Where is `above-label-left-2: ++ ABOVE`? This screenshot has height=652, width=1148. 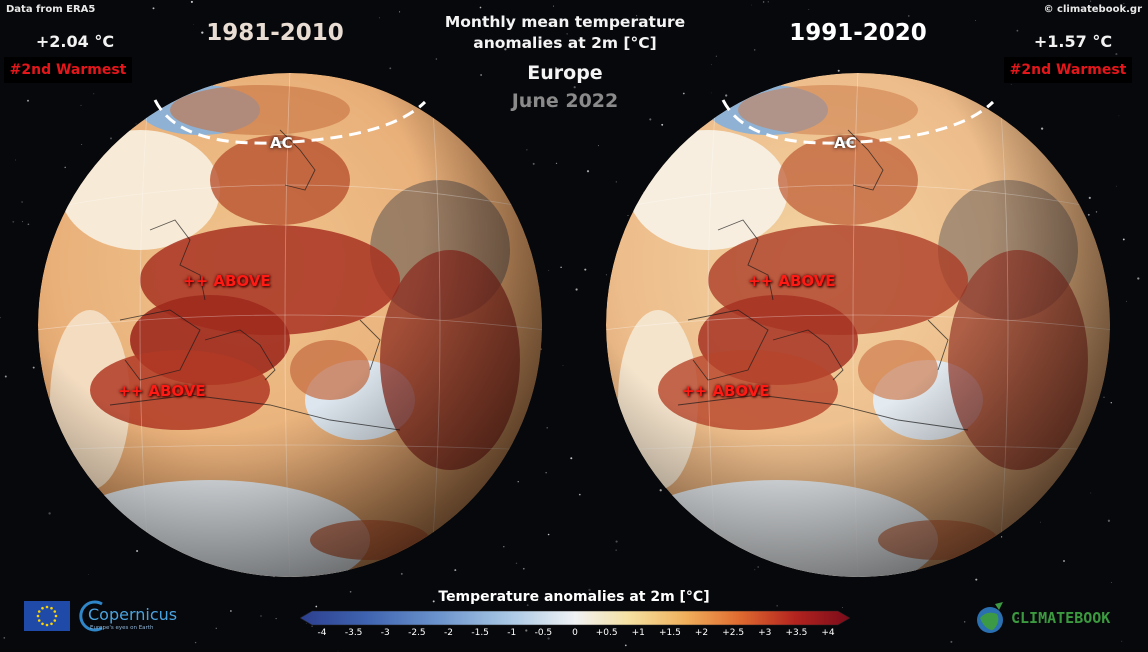 above-label-left-2: ++ ABOVE is located at coordinates (162, 391).